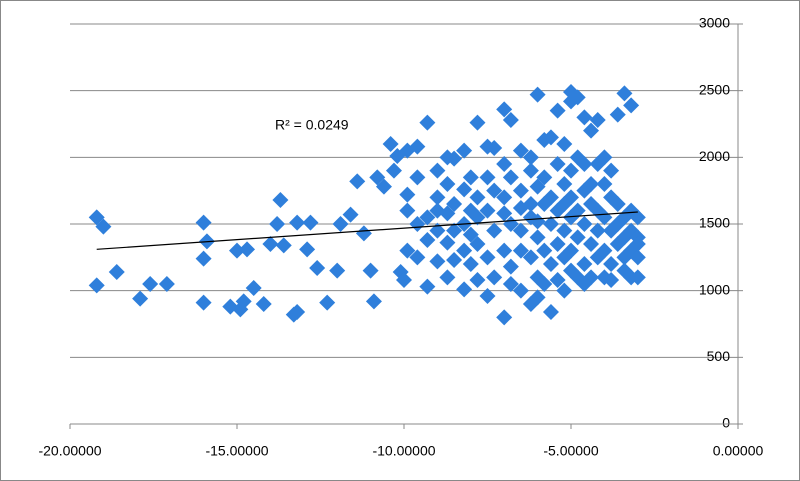  Describe the element at coordinates (714, 156) in the screenshot. I see `y-tick-label: 2000` at that location.